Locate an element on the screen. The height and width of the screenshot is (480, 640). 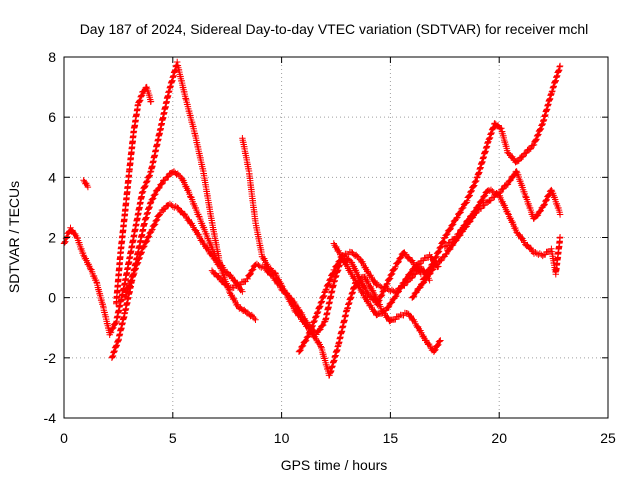
y-tick-label: 2 is located at coordinates (52, 238).